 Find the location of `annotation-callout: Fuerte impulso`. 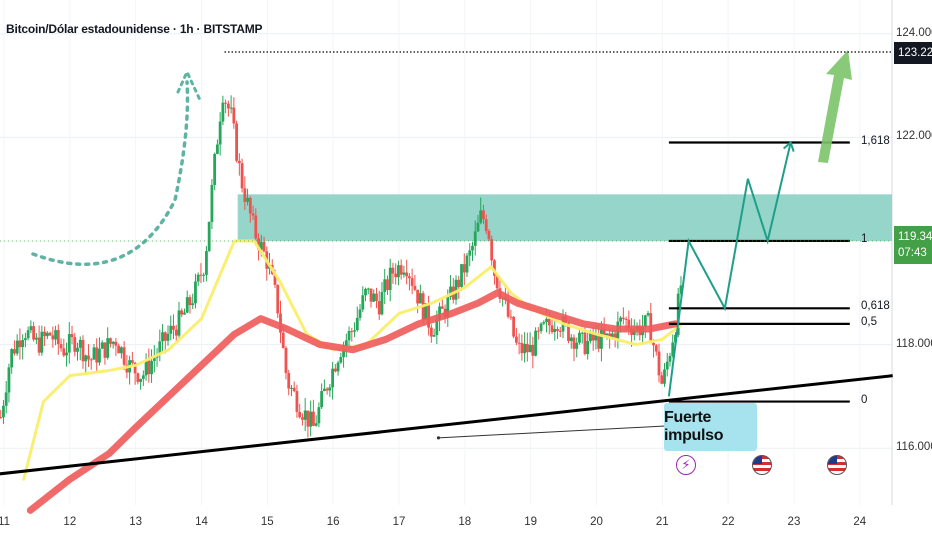

annotation-callout: Fuerte impulso is located at coordinates (710, 427).